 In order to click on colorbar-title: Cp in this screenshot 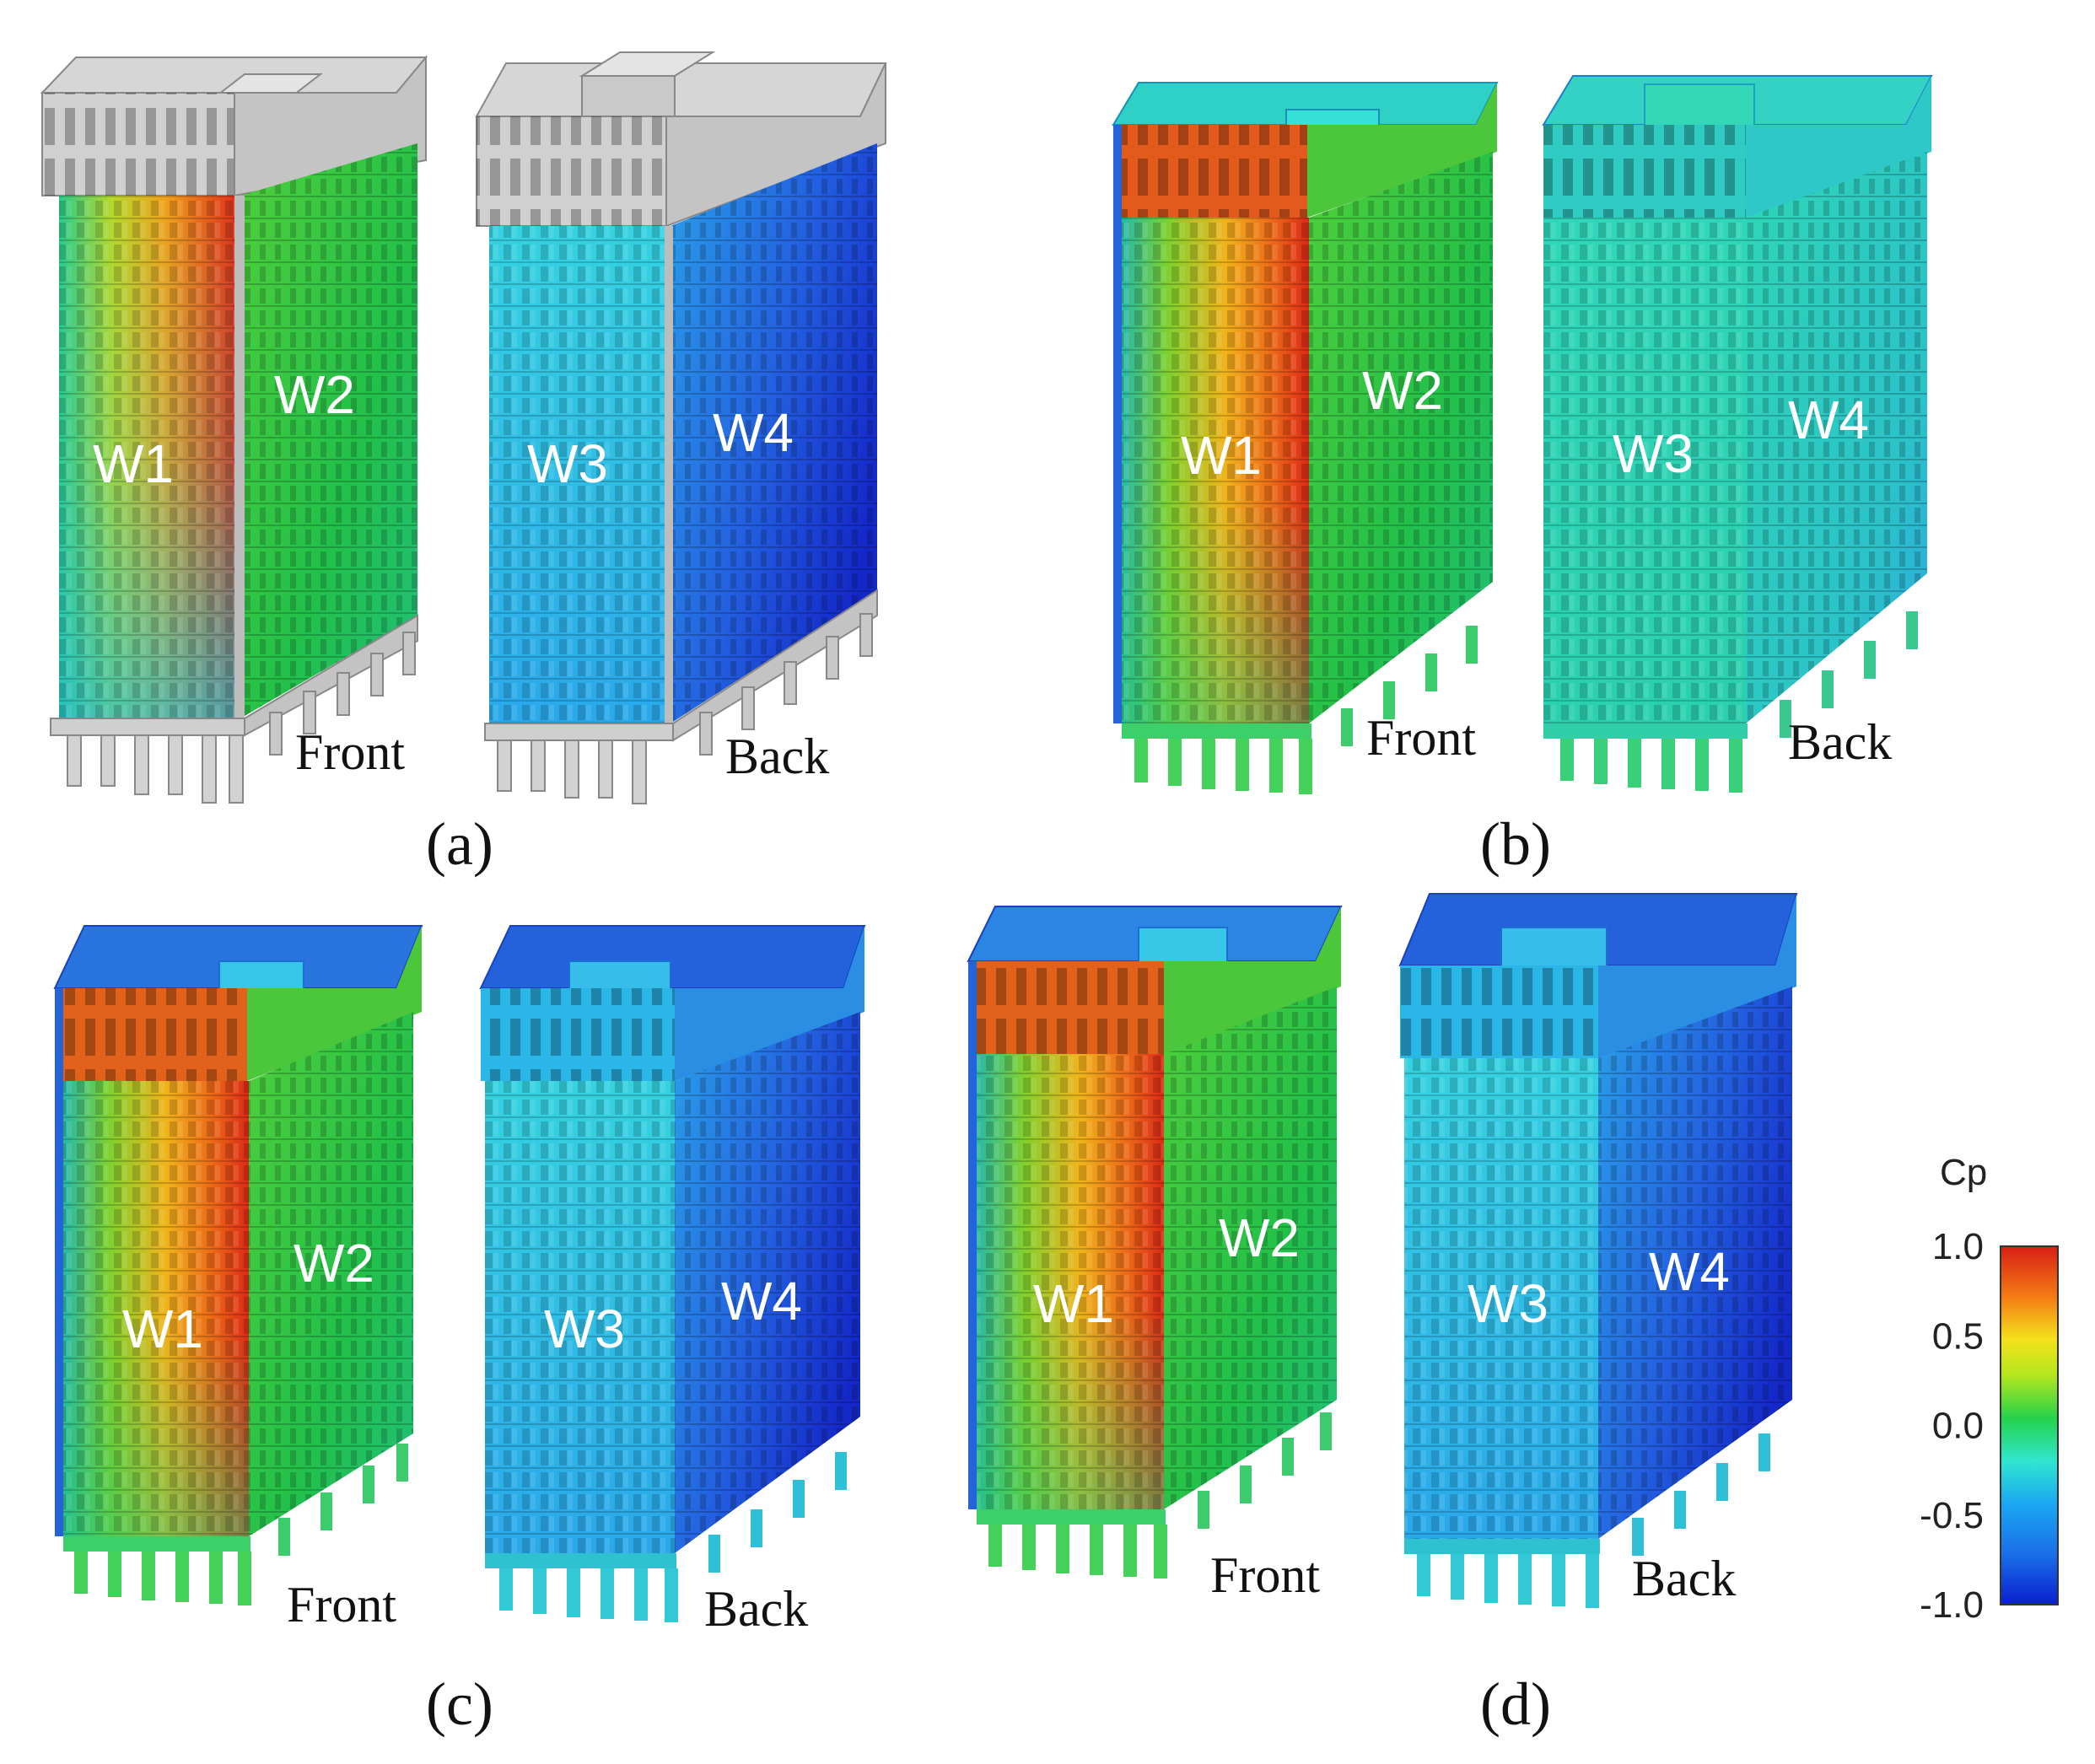, I will do `click(1963, 1172)`.